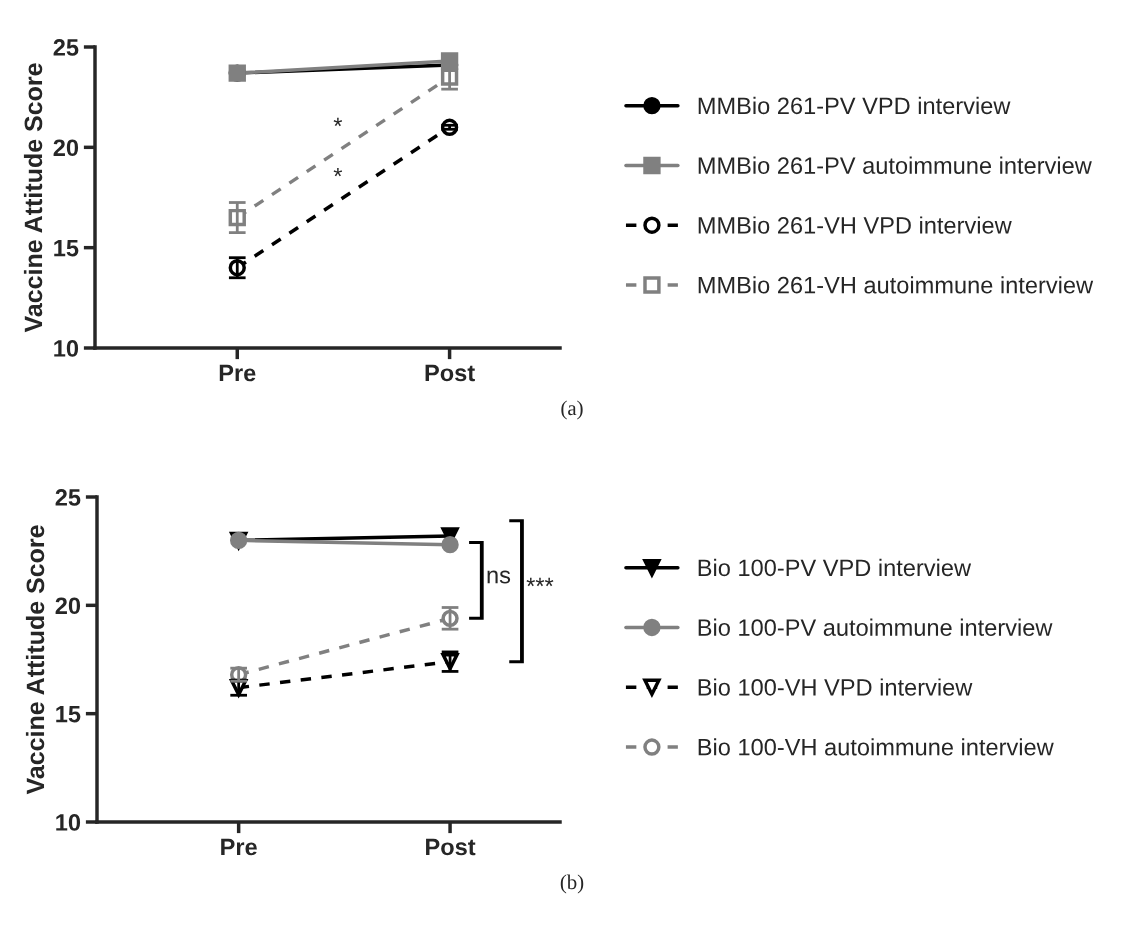 This screenshot has width=1144, height=941. Describe the element at coordinates (875, 627) in the screenshot. I see `legend-label: Bio 100-PV autoimmune interview` at that location.